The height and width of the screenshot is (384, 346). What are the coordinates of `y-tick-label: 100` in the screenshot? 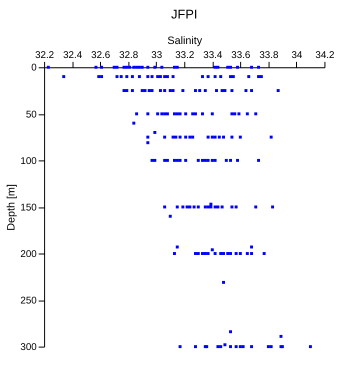 It's located at (29, 161).